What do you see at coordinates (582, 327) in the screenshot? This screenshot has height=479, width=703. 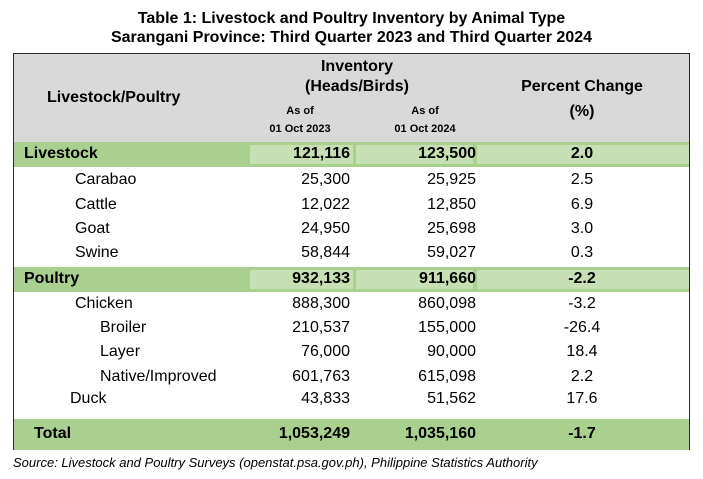 I see `percent-change: -26.4` at bounding box center [582, 327].